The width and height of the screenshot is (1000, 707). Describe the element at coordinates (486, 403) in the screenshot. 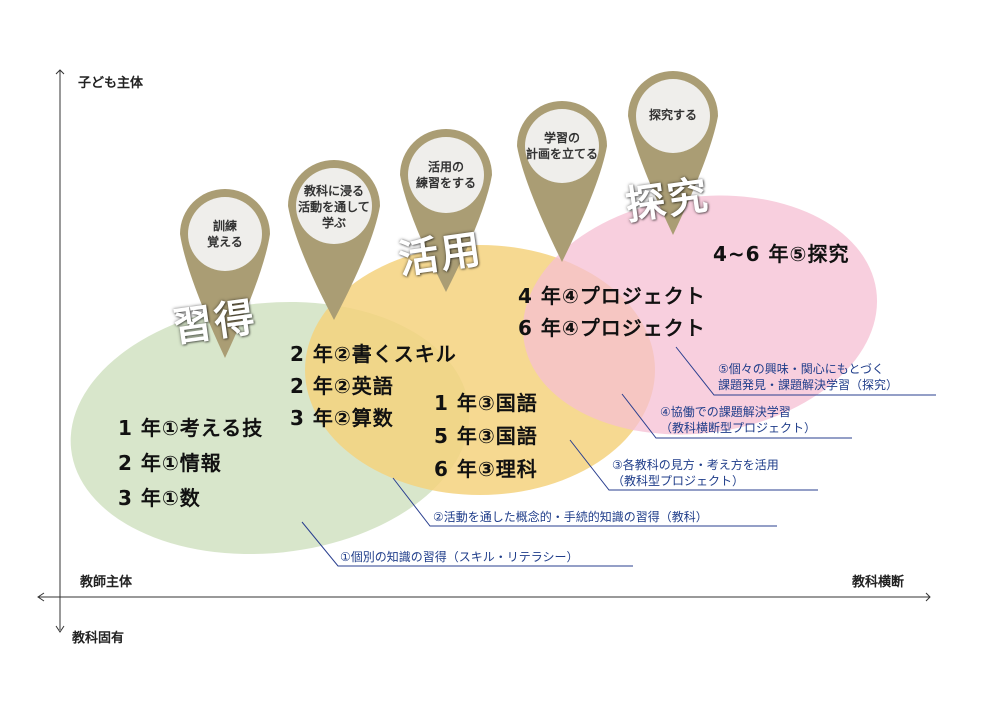

I see `grade-yellow-right-1: 1 年③国語` at that location.